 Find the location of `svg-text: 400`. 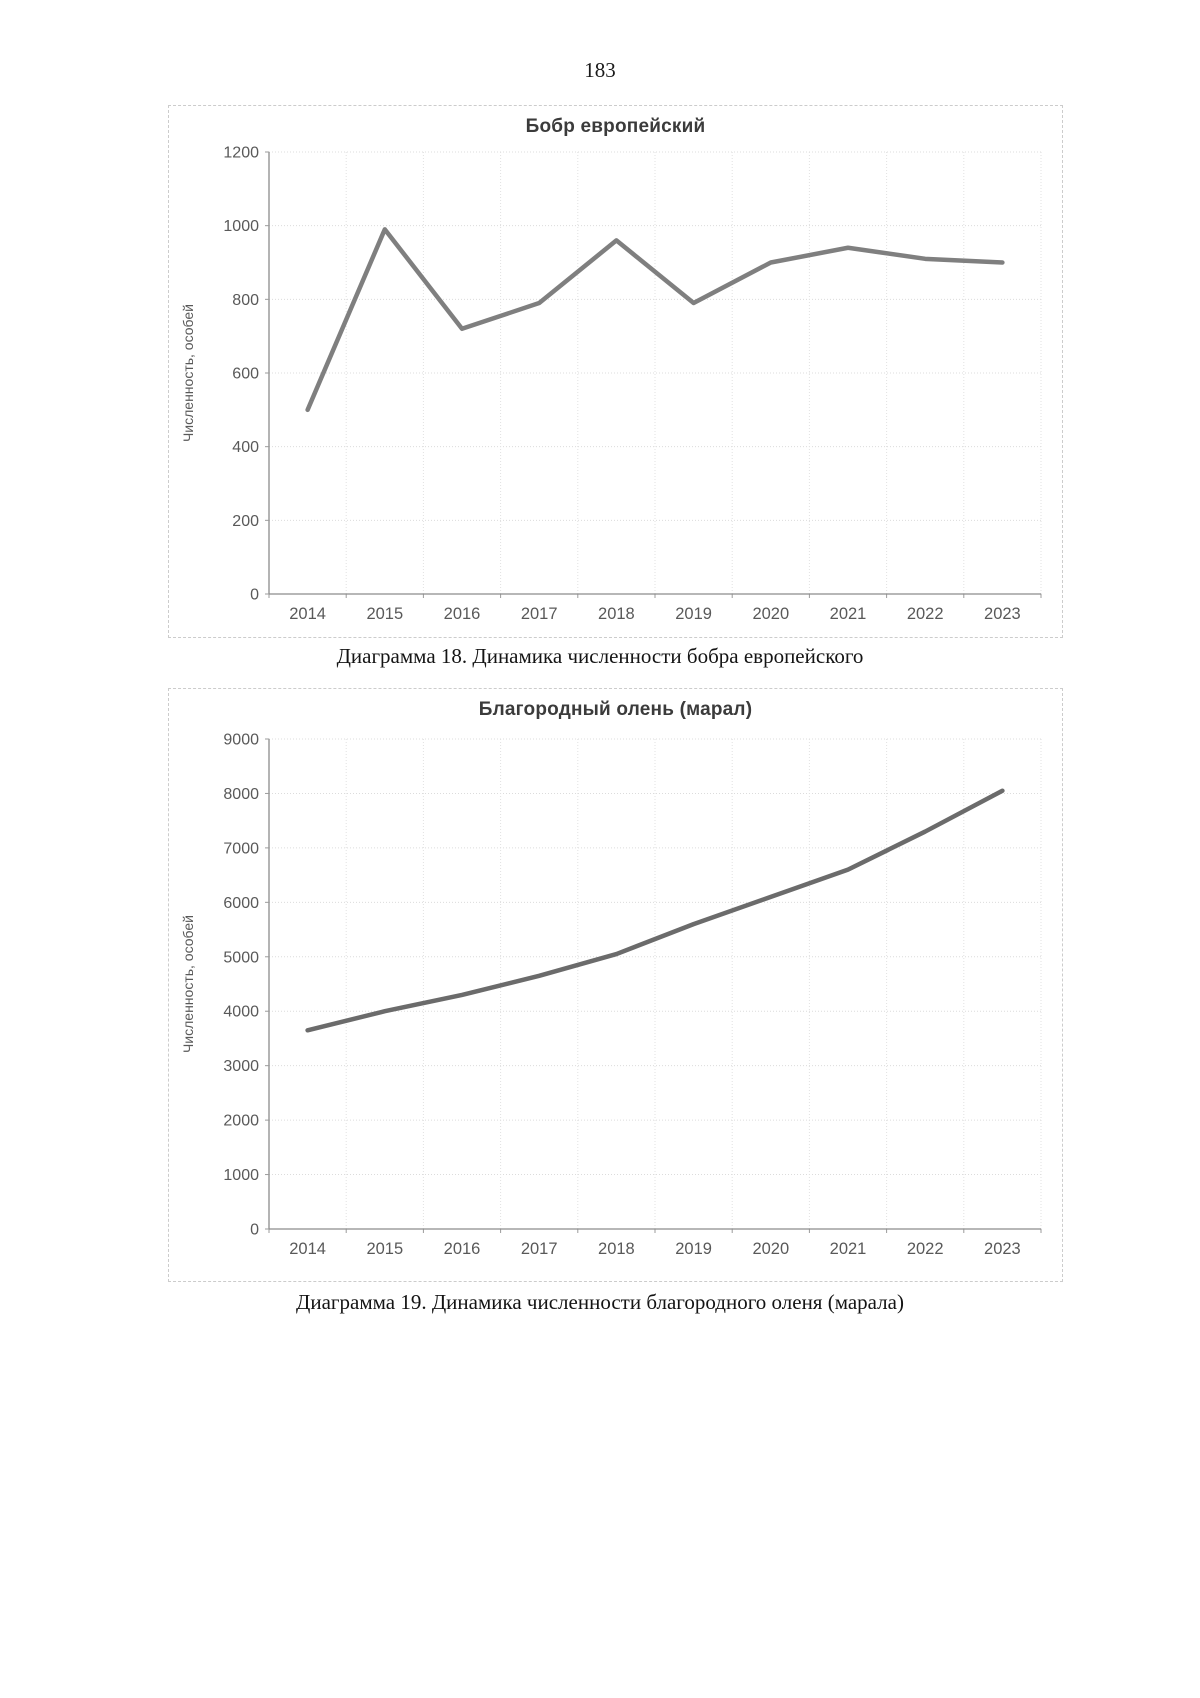

svg-text: 400 is located at coordinates (245, 447).